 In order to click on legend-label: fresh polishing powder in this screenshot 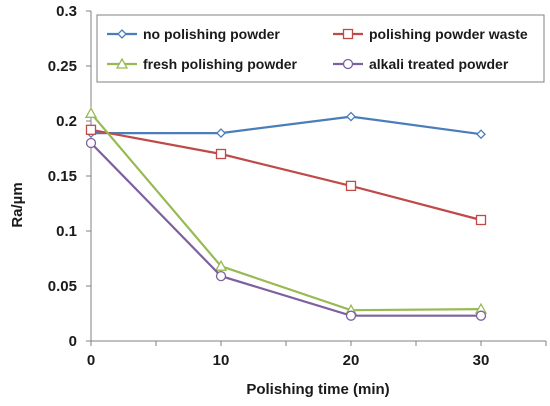, I will do `click(220, 64)`.